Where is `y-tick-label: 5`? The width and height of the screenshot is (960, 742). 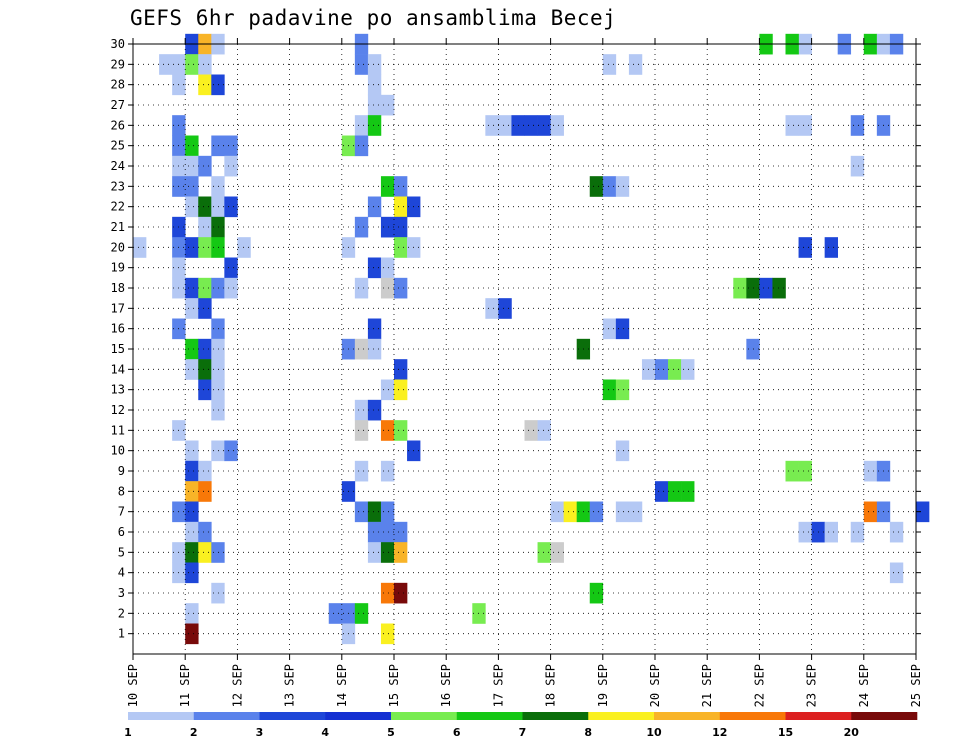
y-tick-label: 5 is located at coordinates (121, 552).